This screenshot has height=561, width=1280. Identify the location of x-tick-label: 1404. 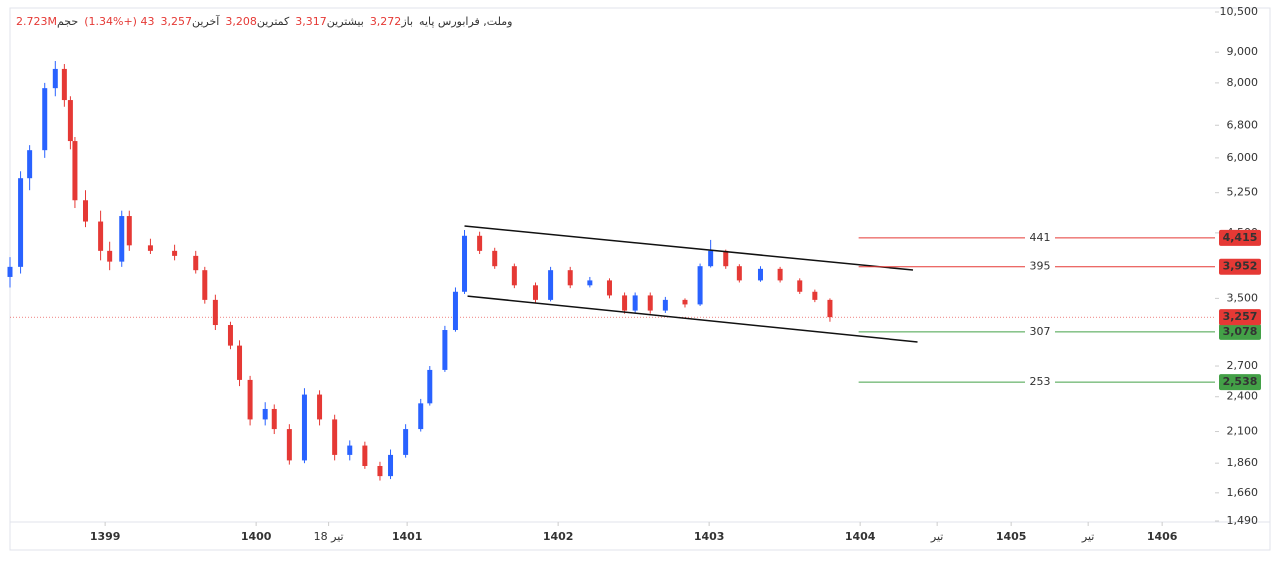
(860, 536).